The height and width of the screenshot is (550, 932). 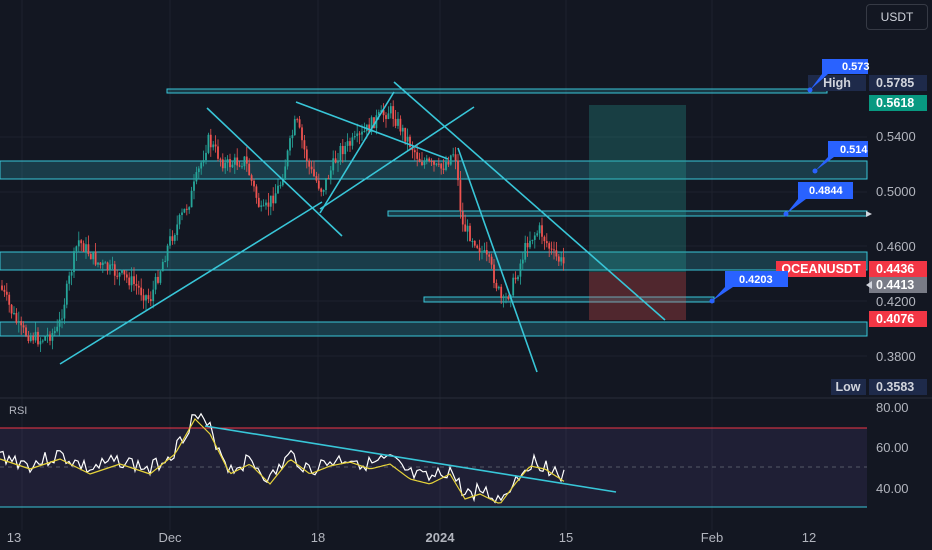 I want to click on target-price-tag: 0.5618, so click(x=895, y=103).